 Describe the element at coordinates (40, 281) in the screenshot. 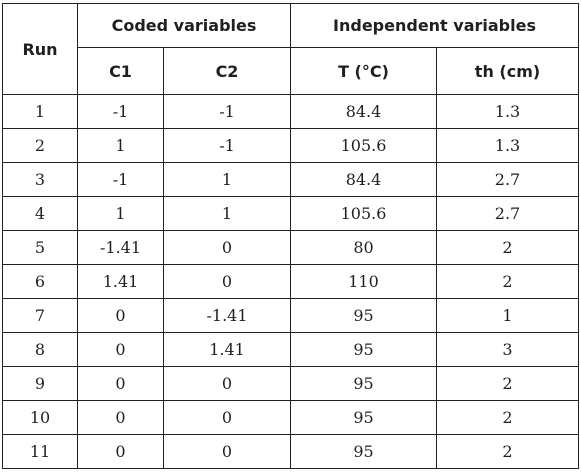

I see `cell-run: 6` at that location.